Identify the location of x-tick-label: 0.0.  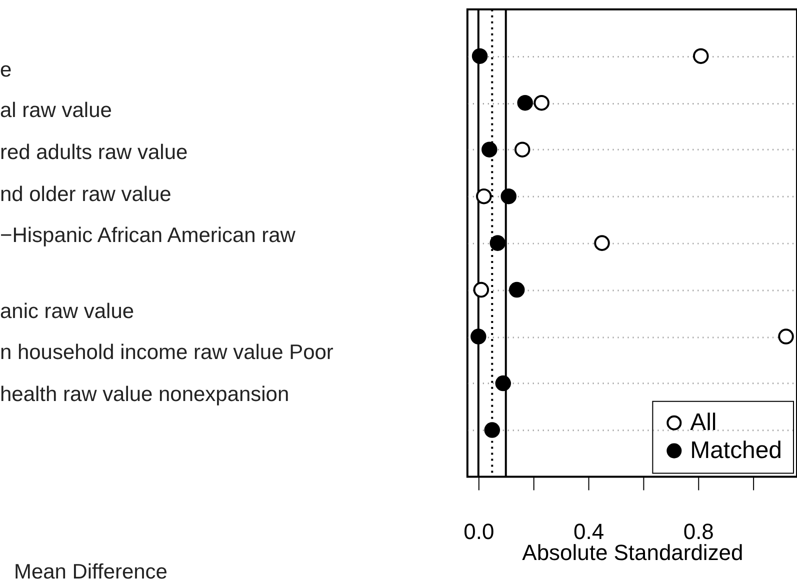
(479, 531).